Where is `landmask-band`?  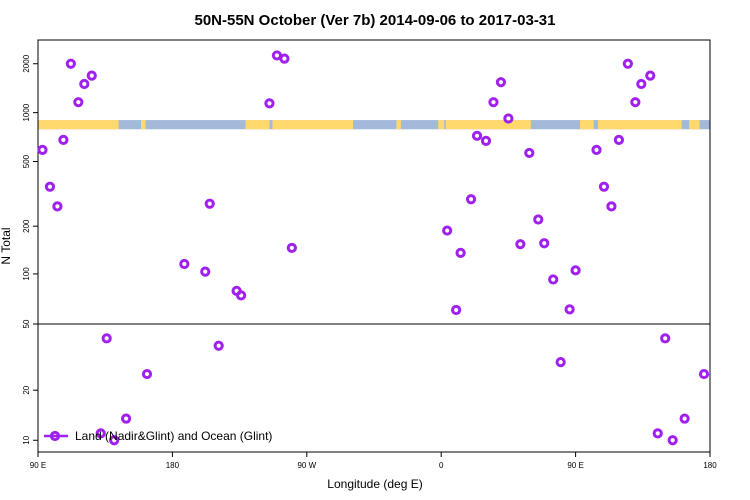 landmask-band is located at coordinates (374, 125).